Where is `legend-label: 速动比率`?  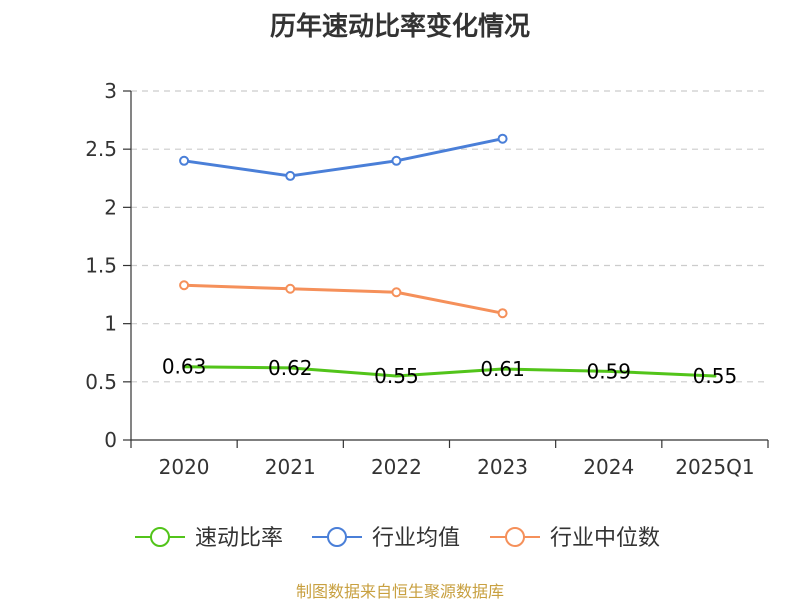
legend-label: 速动比率 is located at coordinates (239, 538).